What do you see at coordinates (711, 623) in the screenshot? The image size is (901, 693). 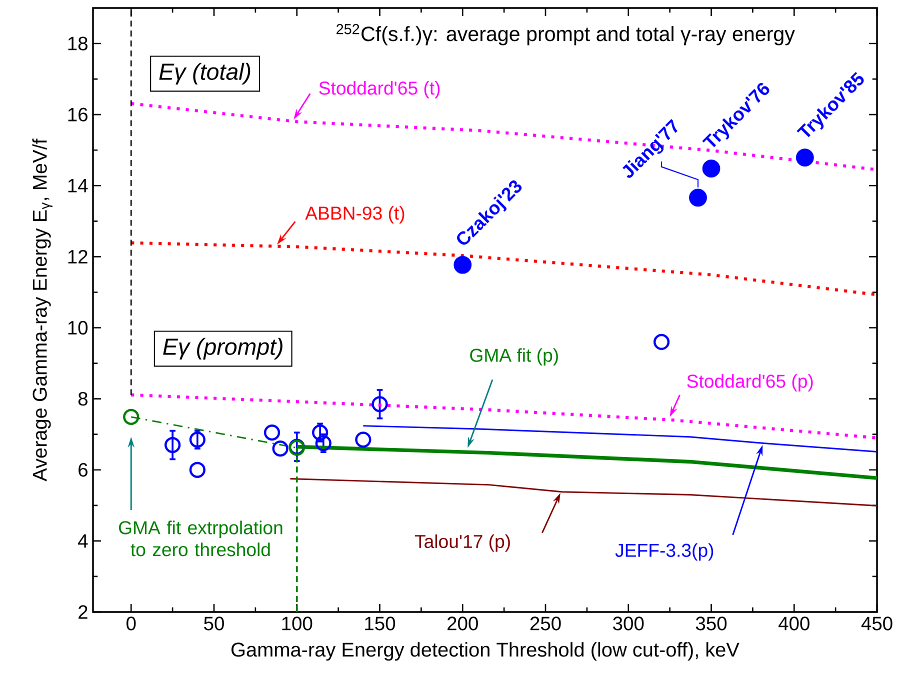 I see `x-tick-label: 350` at bounding box center [711, 623].